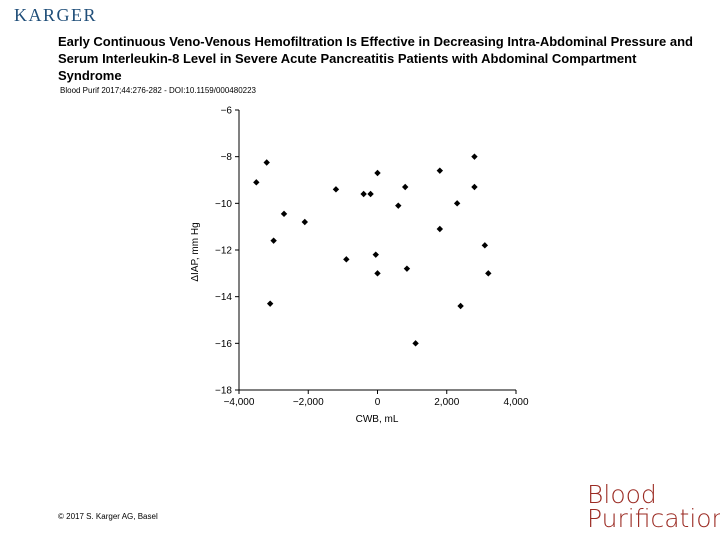  Describe the element at coordinates (223, 251) in the screenshot. I see `y-tick-label: −12` at that location.